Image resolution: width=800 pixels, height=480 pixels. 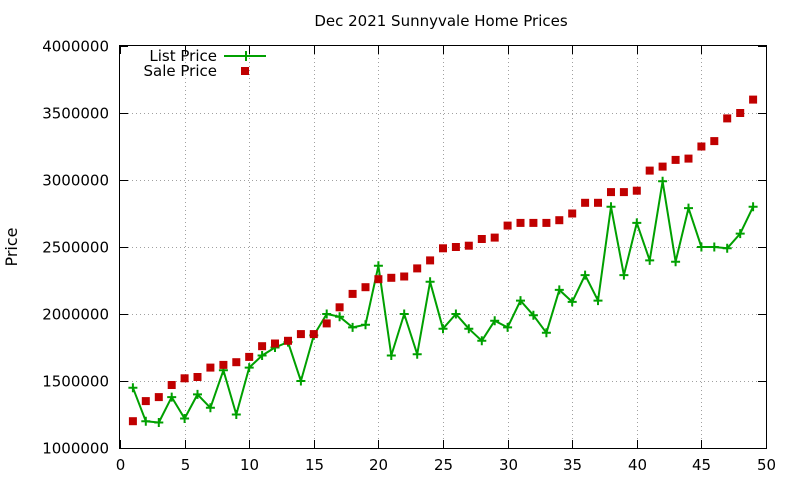 I want to click on chart-title: Dec 2021 Sunnyvale Home Prices, so click(x=441, y=21).